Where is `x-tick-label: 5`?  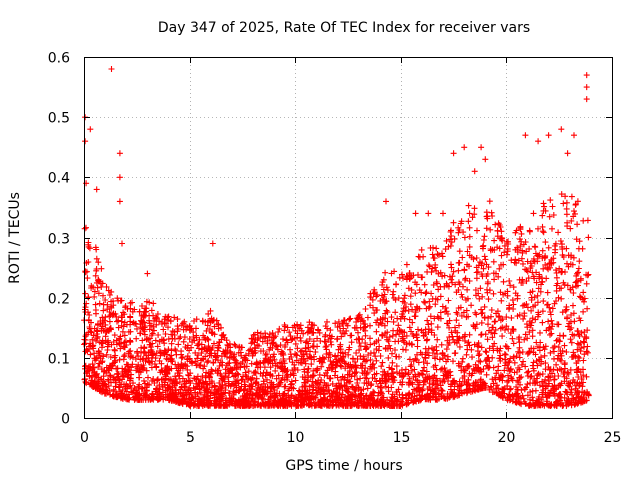 x-tick-label: 5 is located at coordinates (190, 438).